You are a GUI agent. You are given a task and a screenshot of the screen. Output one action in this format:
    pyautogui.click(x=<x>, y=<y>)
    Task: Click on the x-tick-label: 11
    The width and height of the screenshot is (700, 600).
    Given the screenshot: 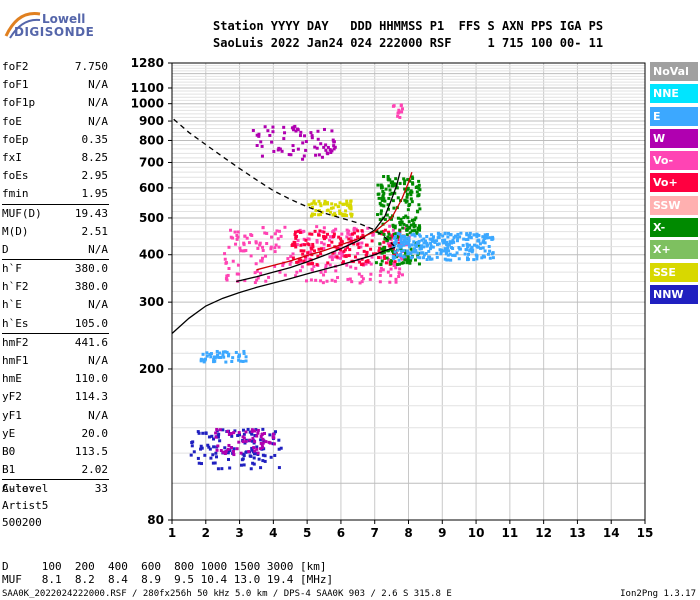 What is the action you would take?
    pyautogui.click(x=510, y=533)
    